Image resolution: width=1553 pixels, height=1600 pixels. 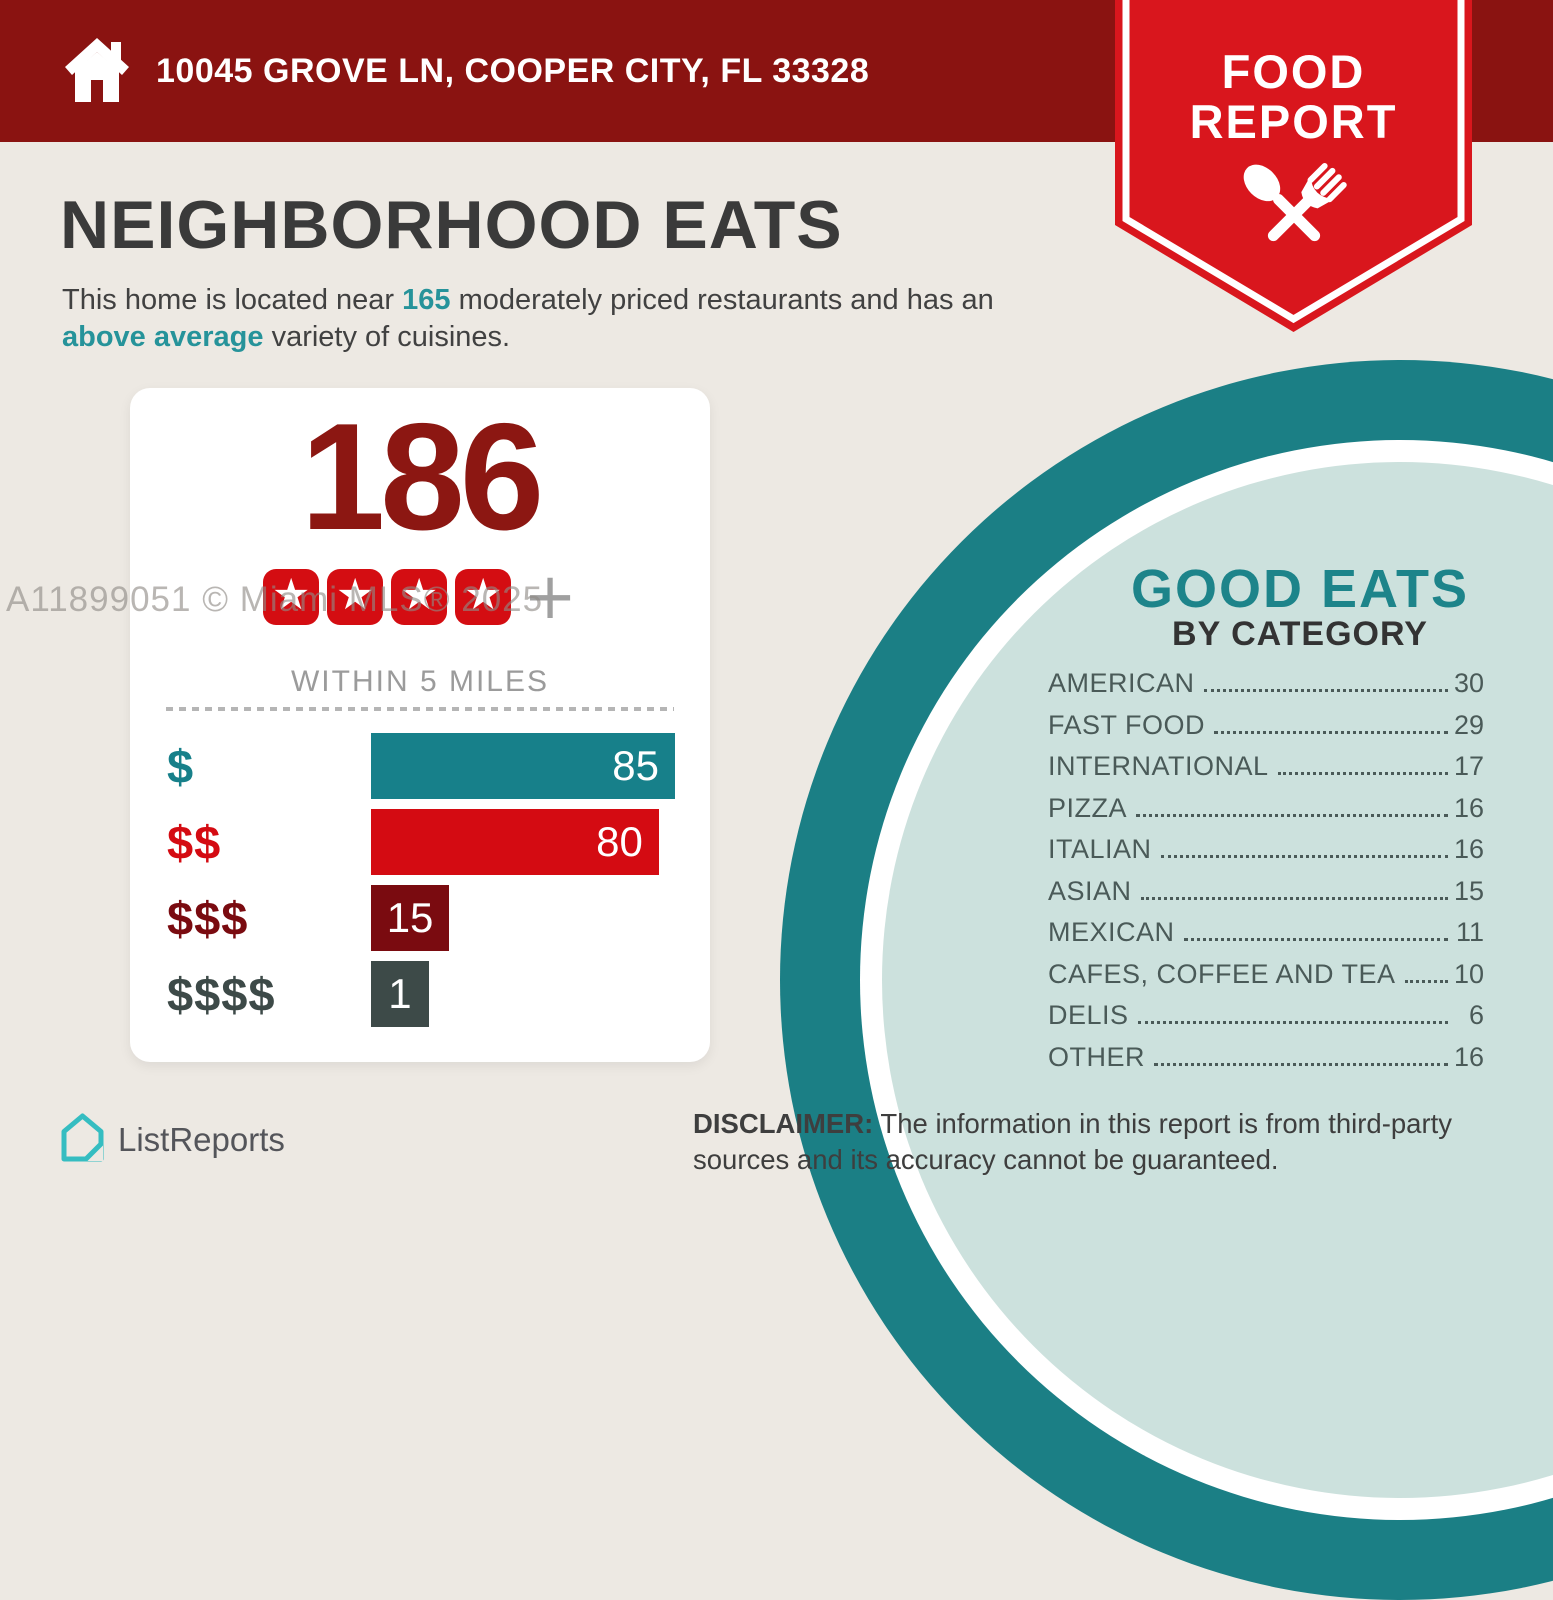 What do you see at coordinates (1468, 890) in the screenshot?
I see `category-value: 15` at bounding box center [1468, 890].